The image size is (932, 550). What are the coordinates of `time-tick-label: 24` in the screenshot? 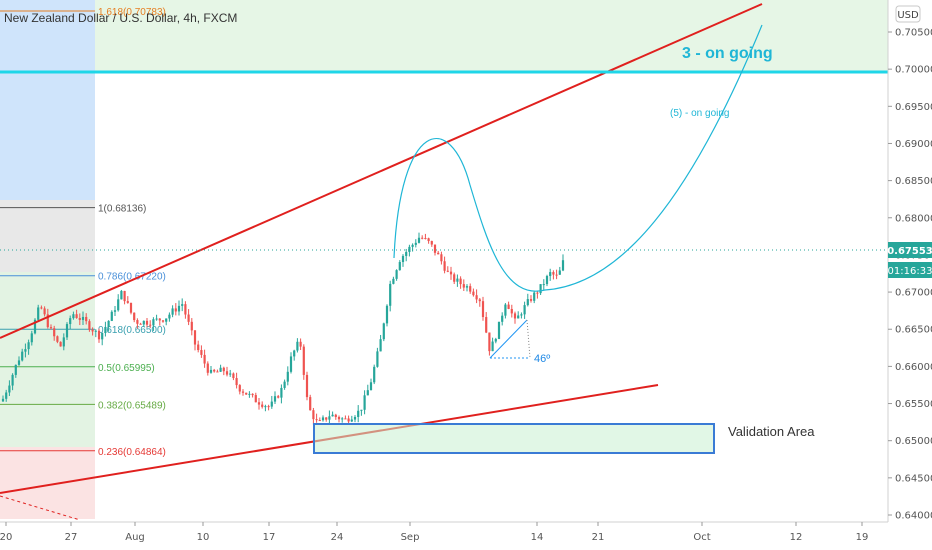 It's located at (337, 537).